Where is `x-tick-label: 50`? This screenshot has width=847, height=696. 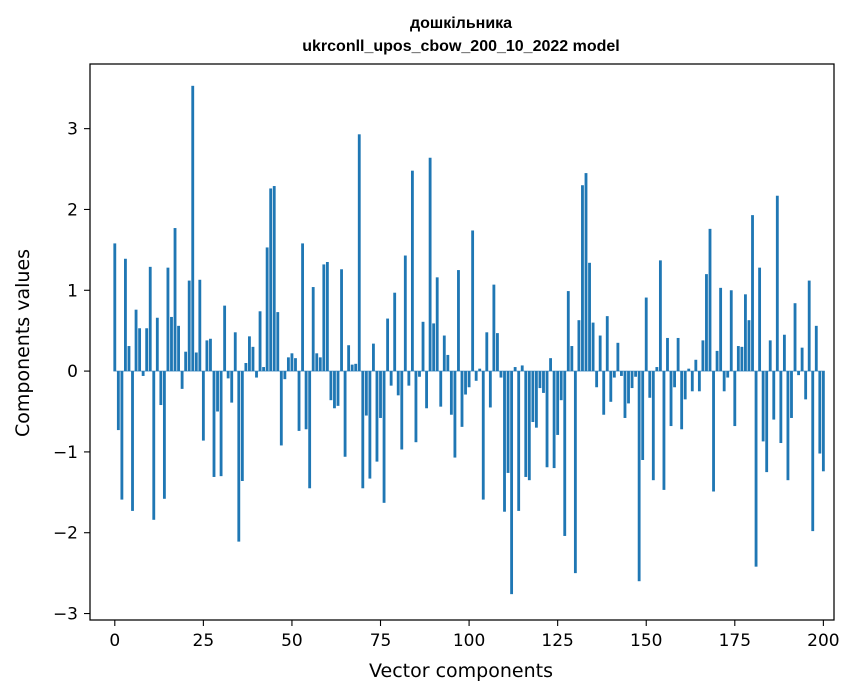
x-tick-label: 50 is located at coordinates (292, 641).